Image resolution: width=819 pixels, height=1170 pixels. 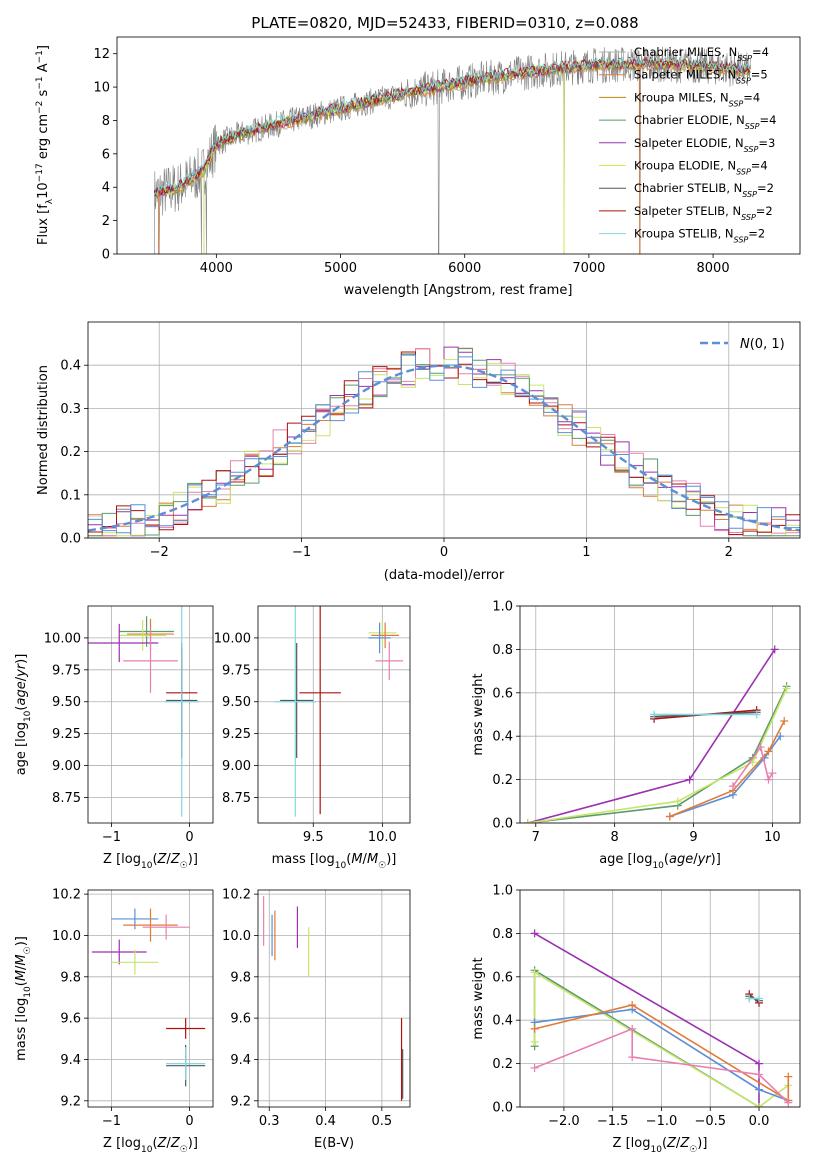 I want to click on legend-entry: Chabrier STELIB, NSSP=2, so click(x=704, y=190).